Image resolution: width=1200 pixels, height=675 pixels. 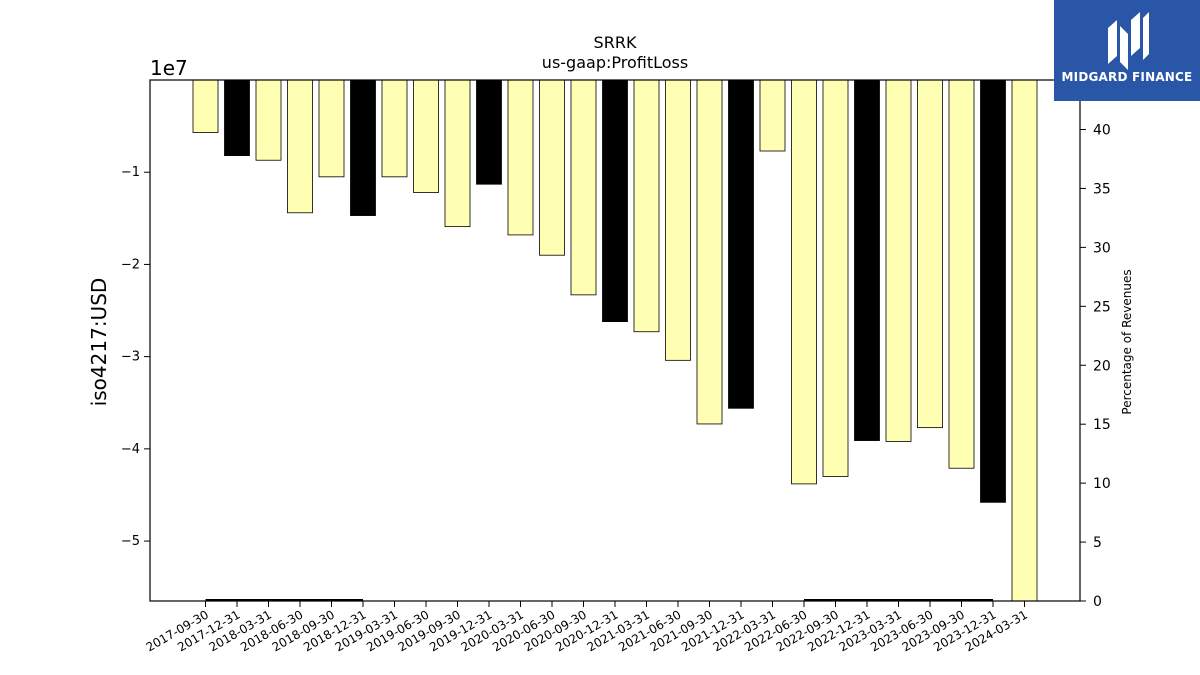 What do you see at coordinates (99, 342) in the screenshot?
I see `y-axis-label: iso4217:USD` at bounding box center [99, 342].